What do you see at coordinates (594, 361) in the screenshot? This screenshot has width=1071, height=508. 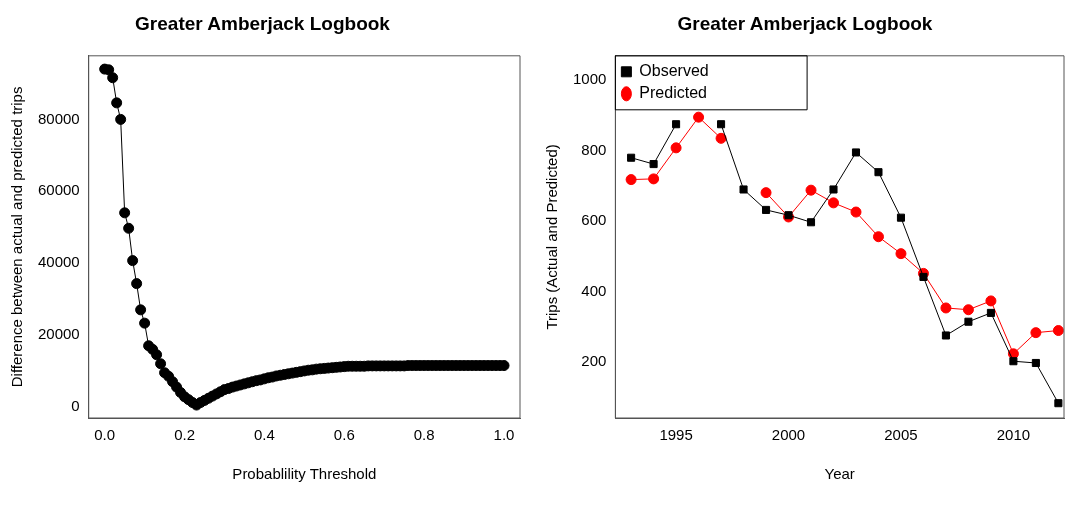 I see `y-tick-label: 200` at bounding box center [594, 361].